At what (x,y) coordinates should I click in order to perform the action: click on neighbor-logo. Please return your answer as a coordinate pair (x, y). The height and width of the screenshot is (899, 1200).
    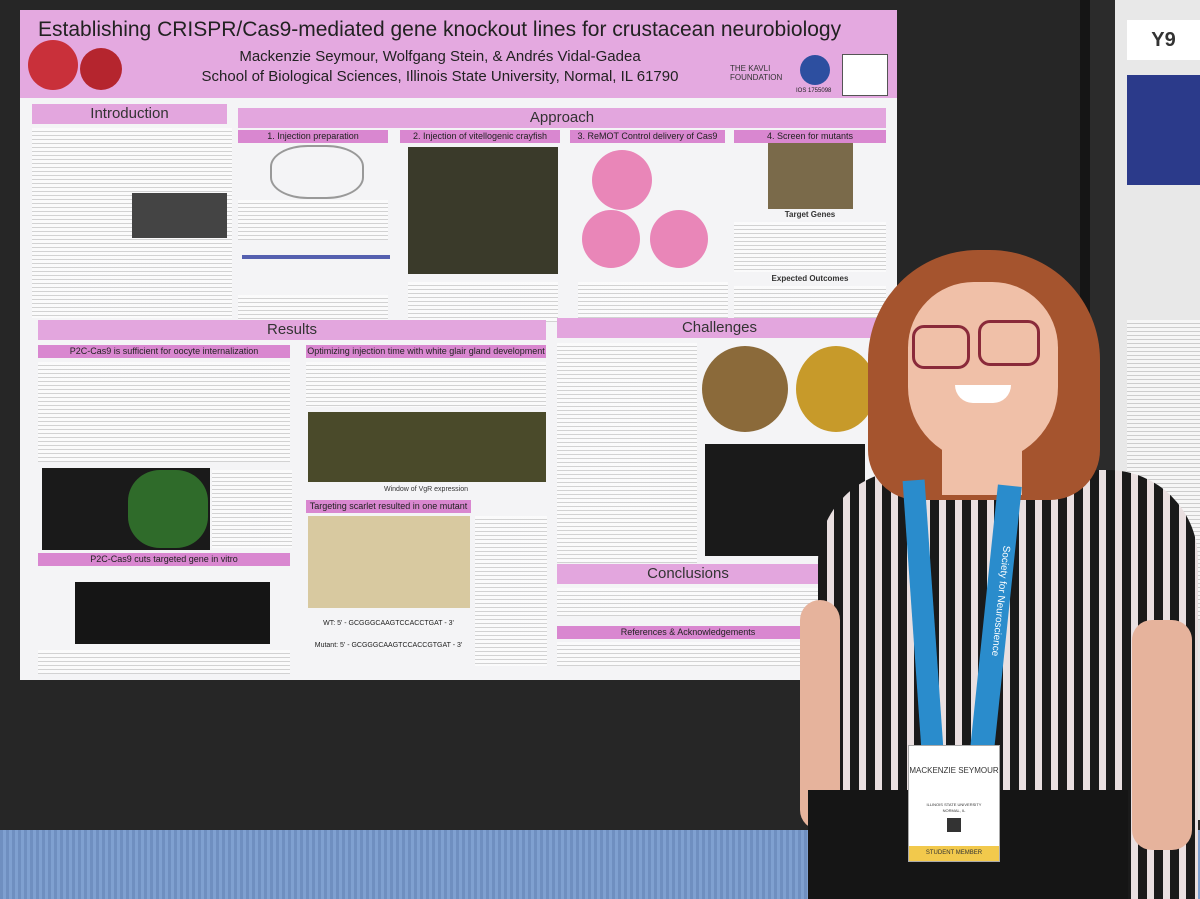
    Looking at the image, I should click on (1163, 130).